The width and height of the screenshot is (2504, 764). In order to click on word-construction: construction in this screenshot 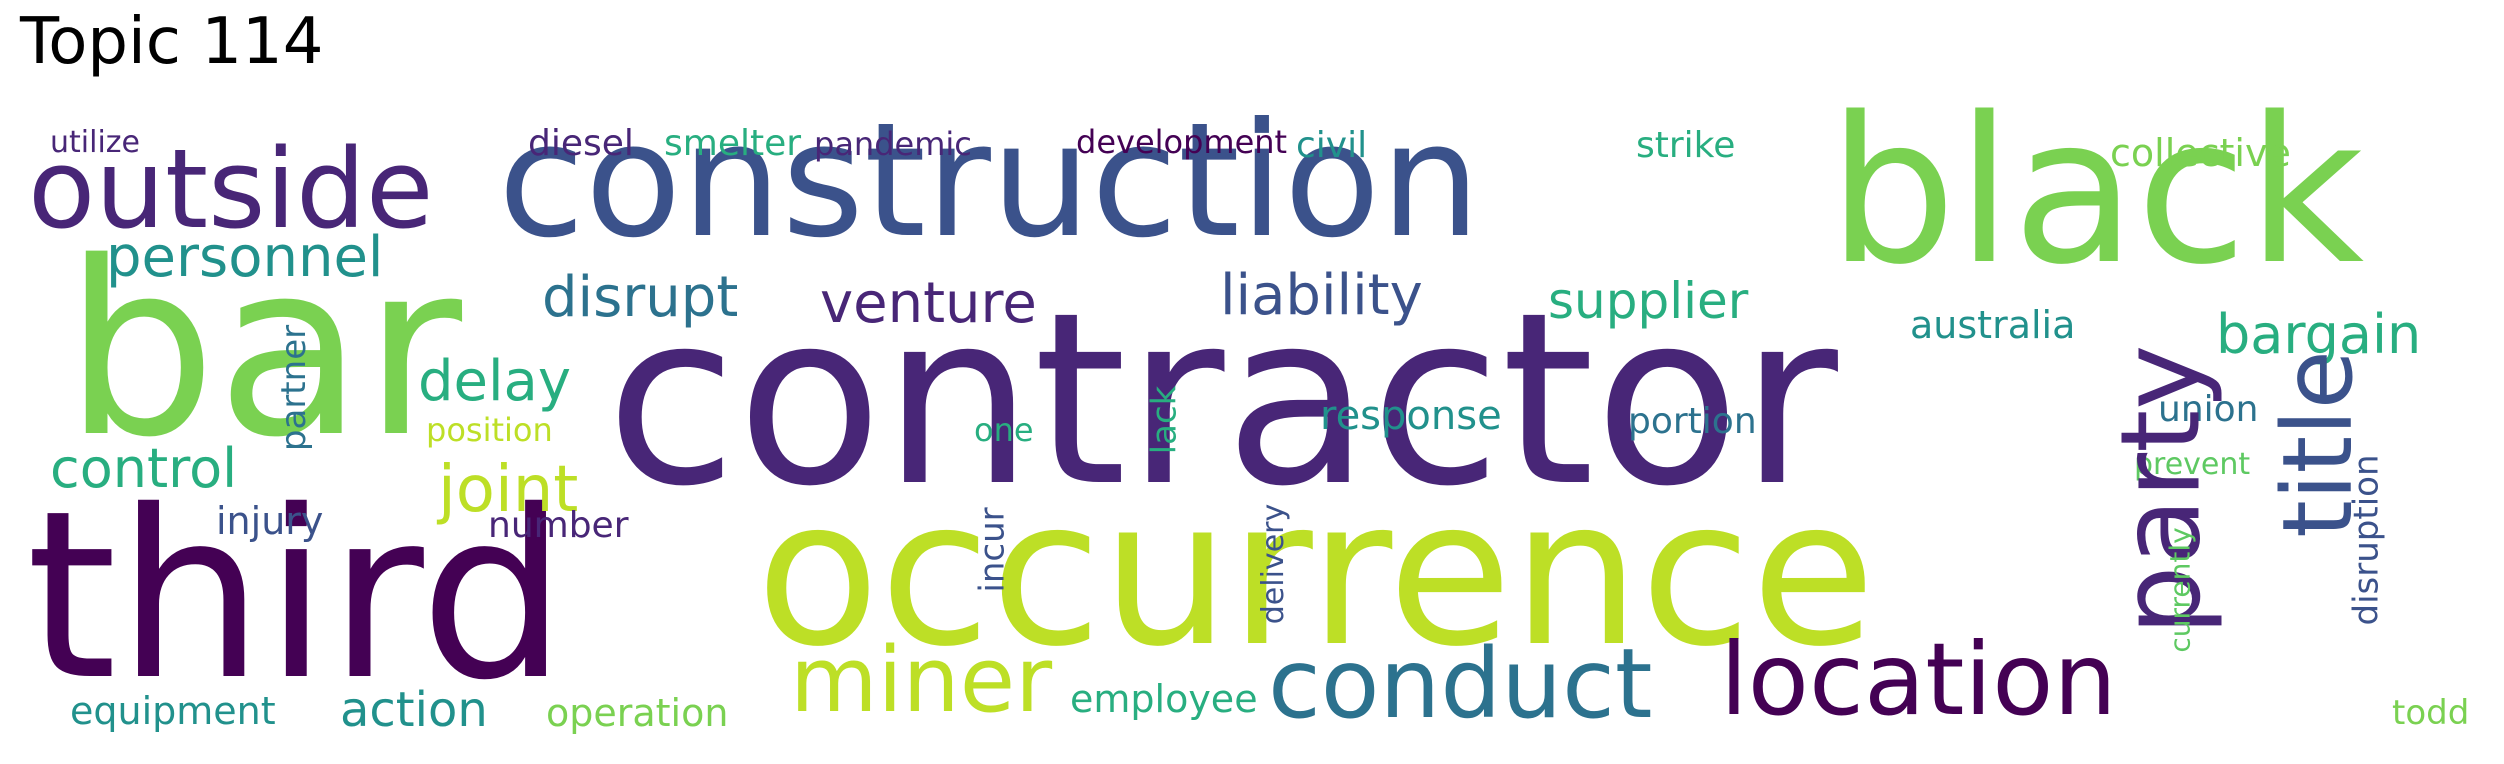, I will do `click(989, 181)`.